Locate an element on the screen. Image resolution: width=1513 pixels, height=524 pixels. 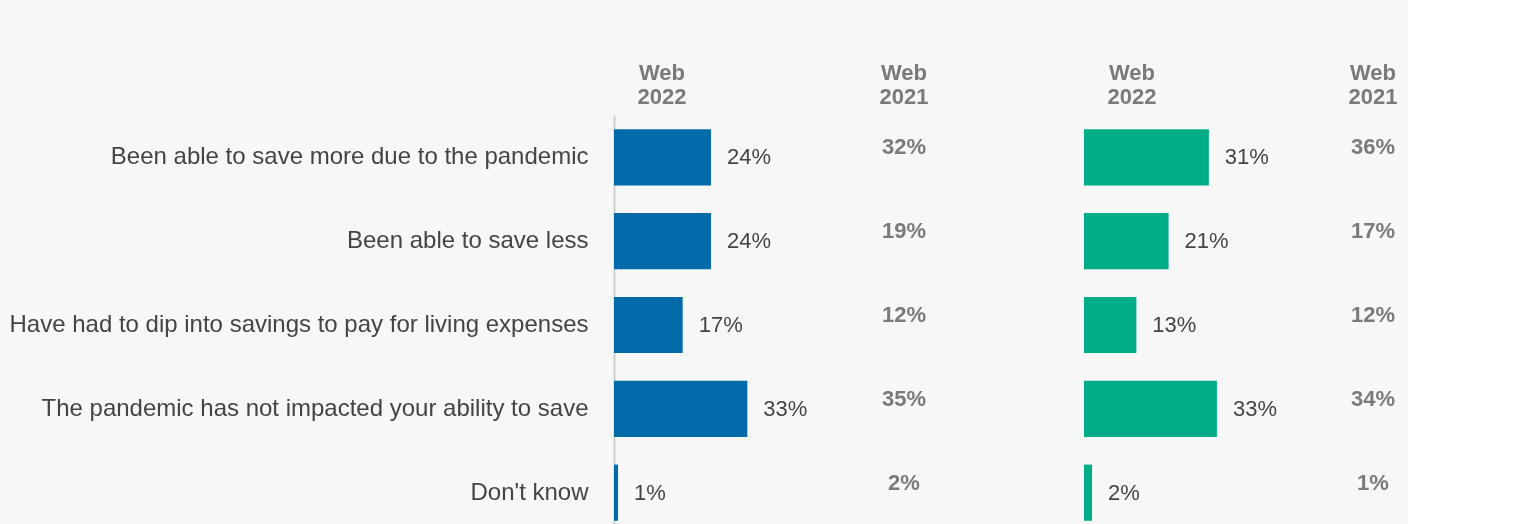
text: 34% is located at coordinates (1373, 398).